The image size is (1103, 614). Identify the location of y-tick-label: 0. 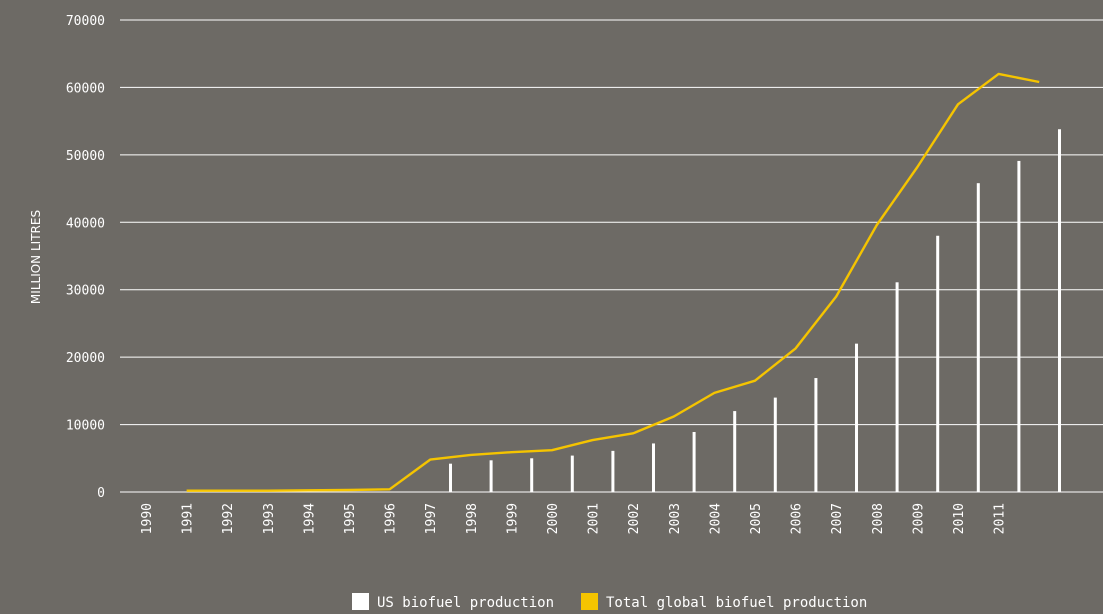
(101, 493).